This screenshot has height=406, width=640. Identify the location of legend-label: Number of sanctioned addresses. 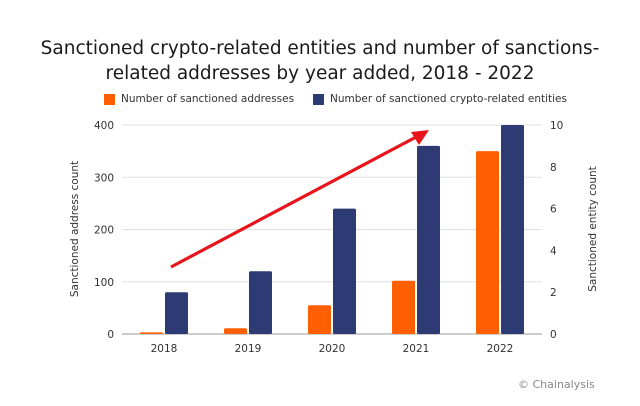
(208, 99).